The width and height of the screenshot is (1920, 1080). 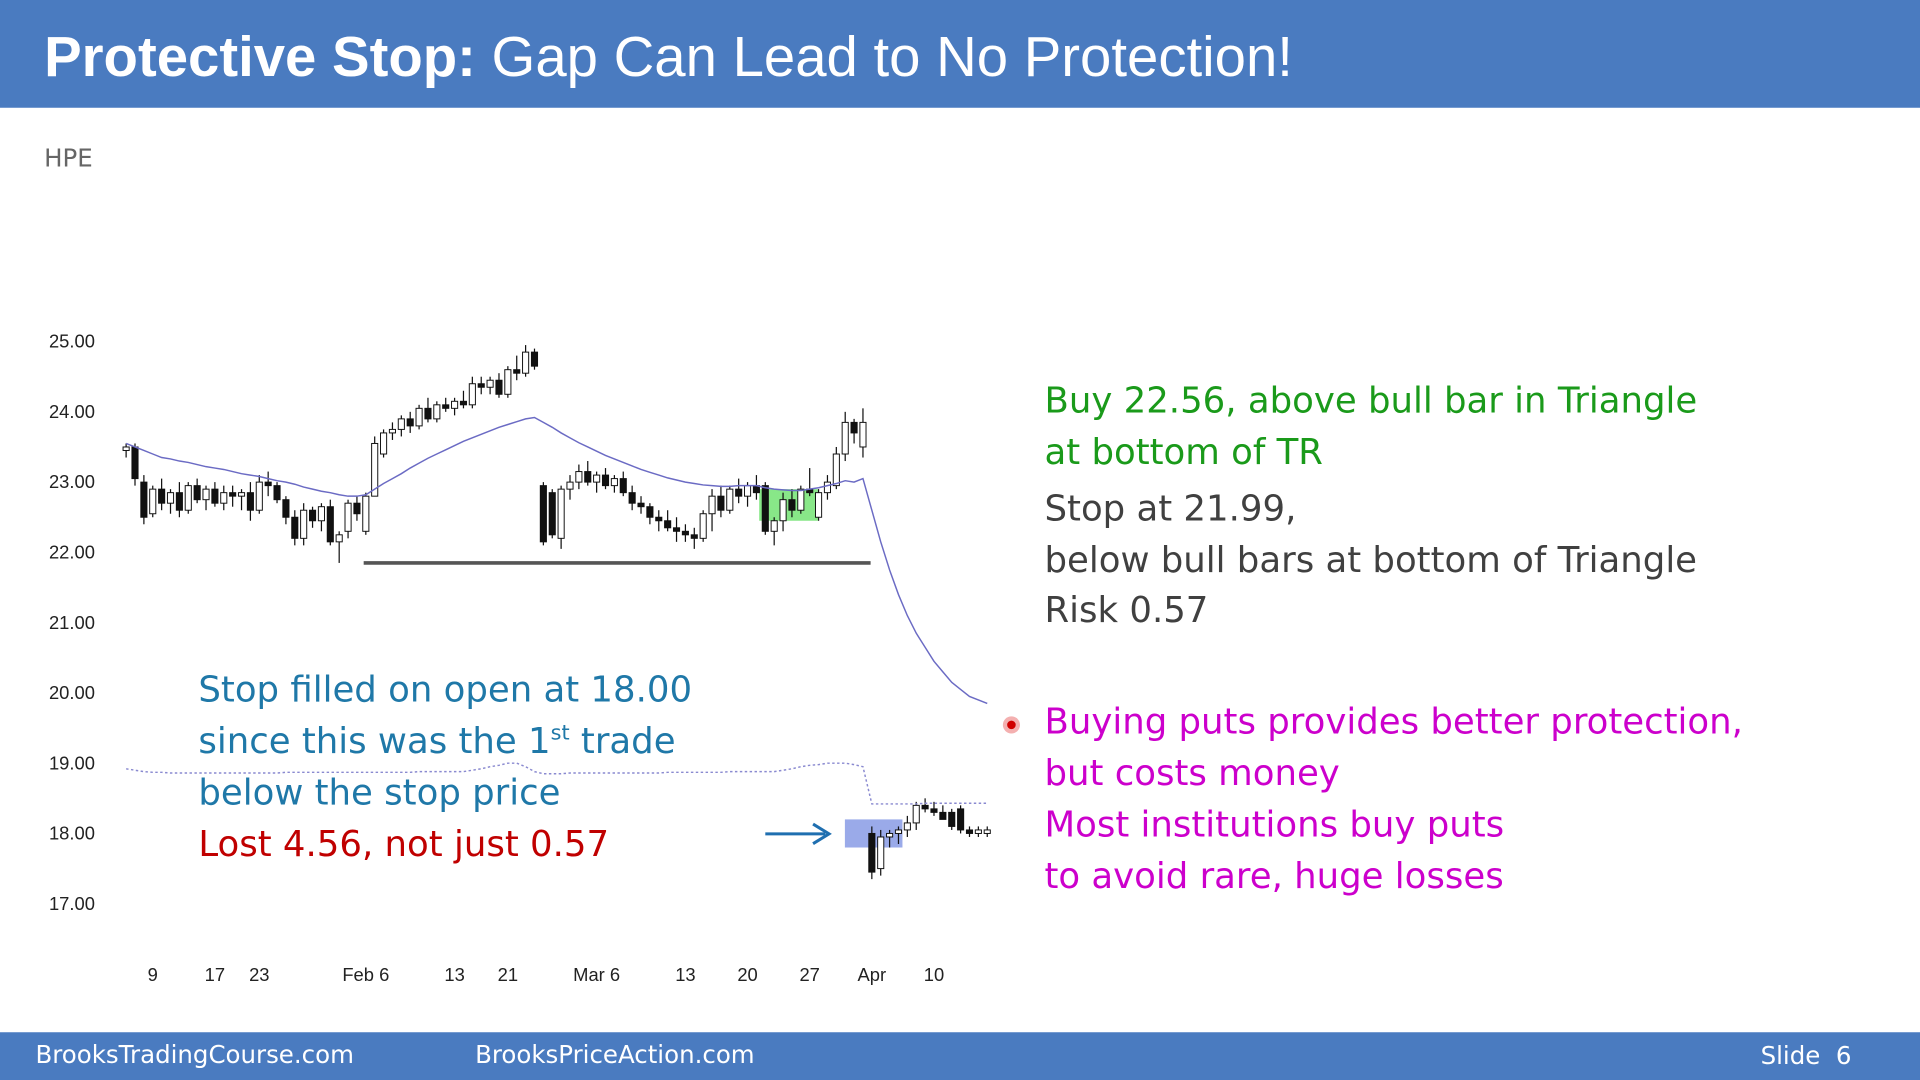 What do you see at coordinates (153, 974) in the screenshot?
I see `x-tick-label: 9` at bounding box center [153, 974].